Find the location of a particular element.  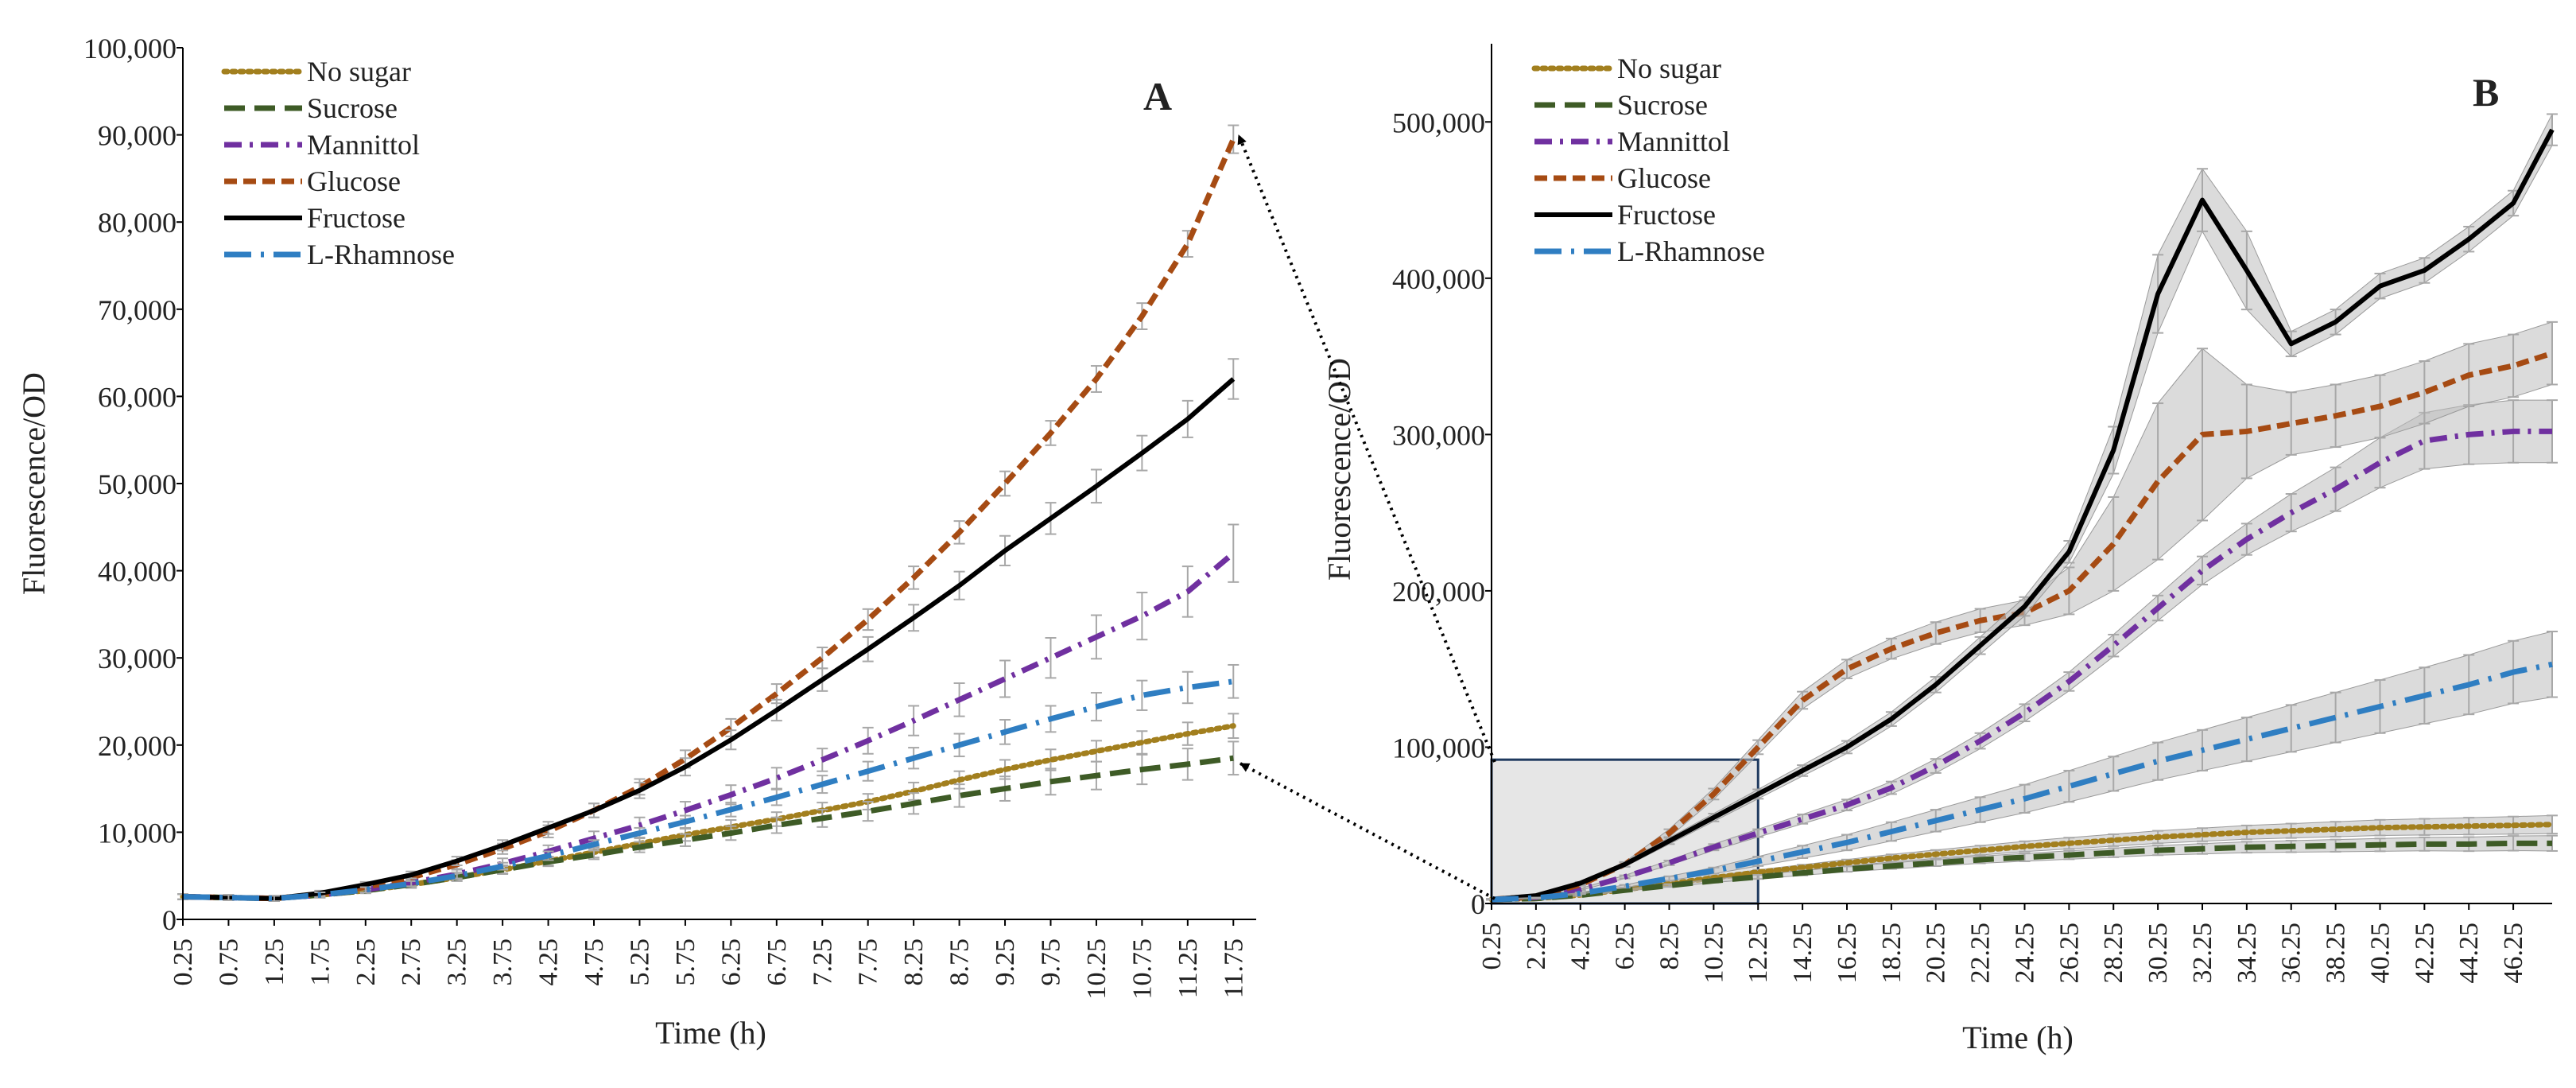

panel-a-y-tick-label: 100,000 is located at coordinates (130, 48).